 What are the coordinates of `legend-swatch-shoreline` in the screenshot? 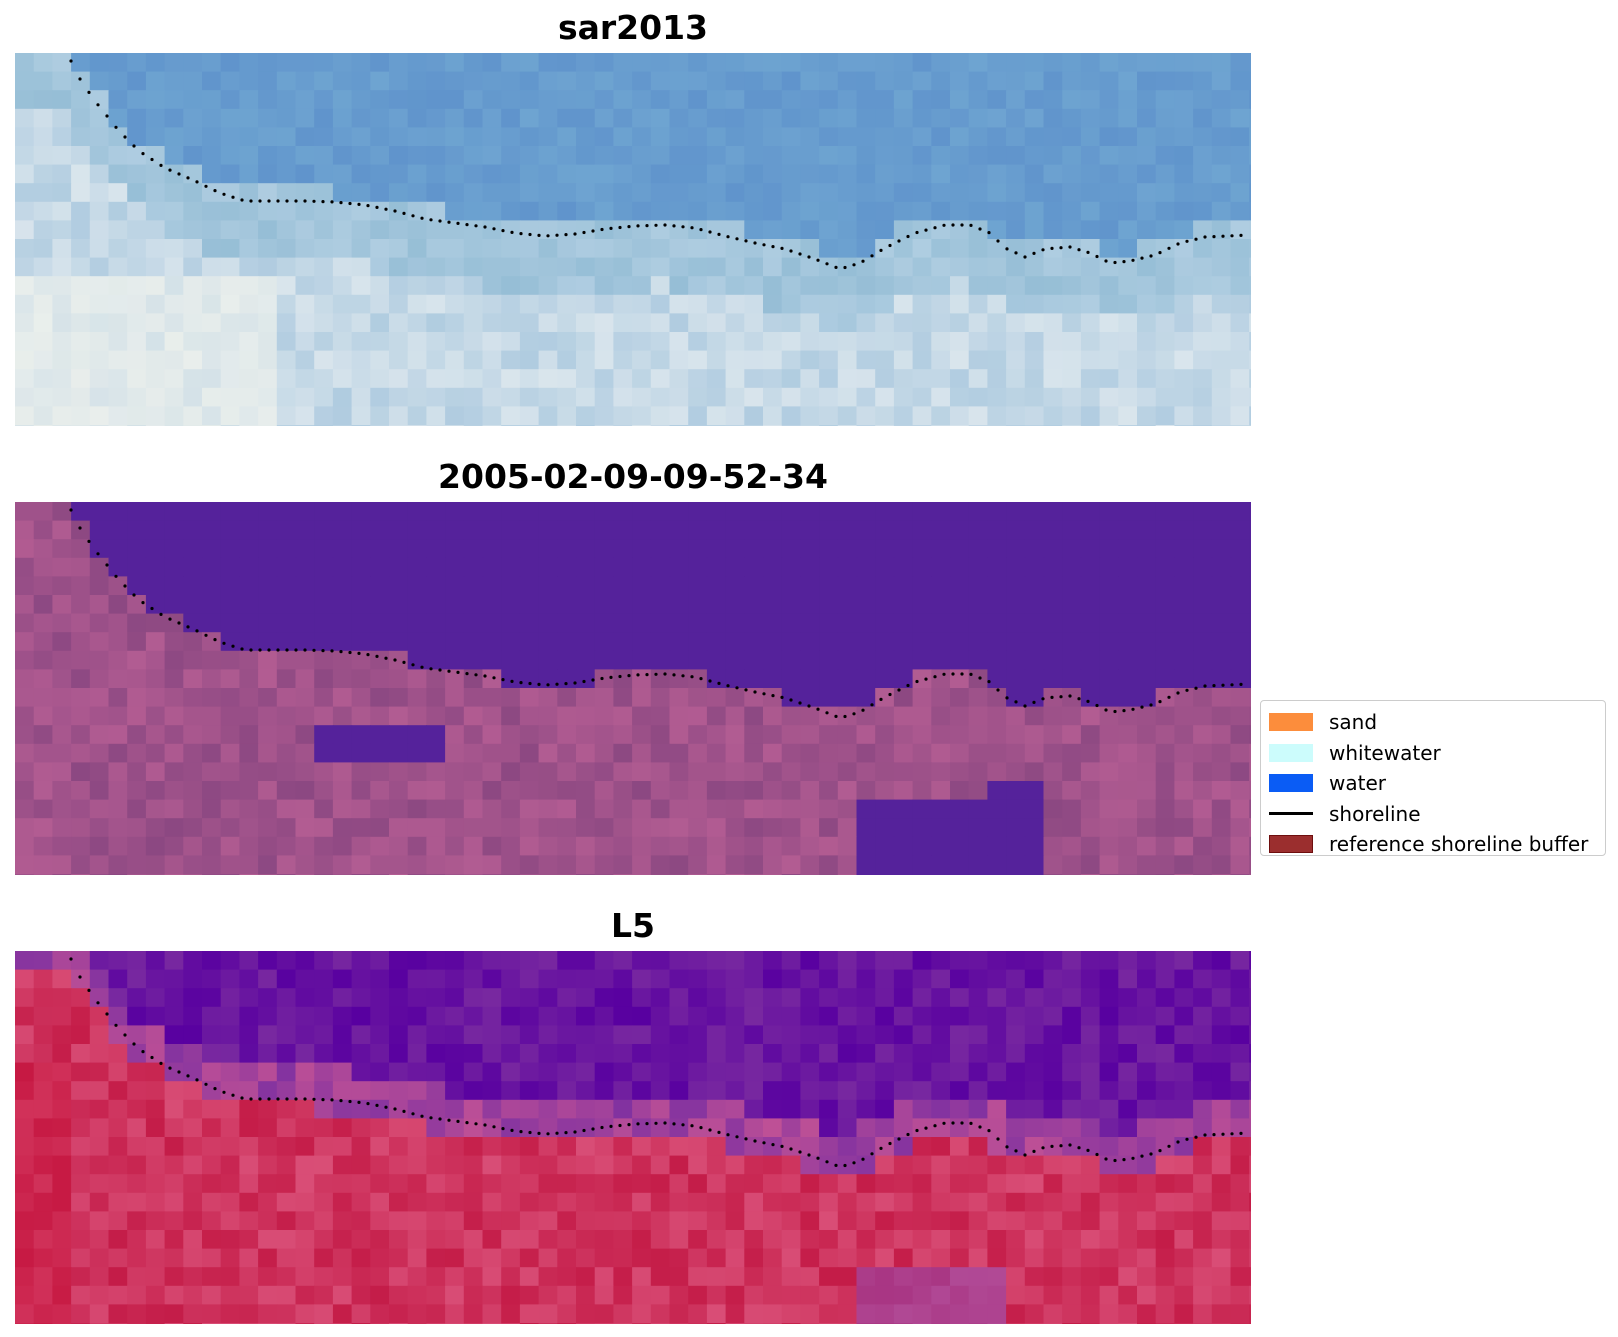 It's located at (1291, 814).